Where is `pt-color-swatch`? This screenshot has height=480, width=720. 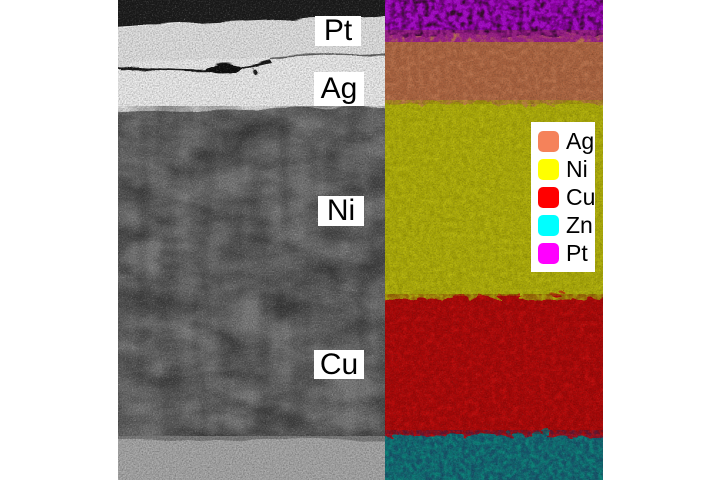
pt-color-swatch is located at coordinates (548, 253).